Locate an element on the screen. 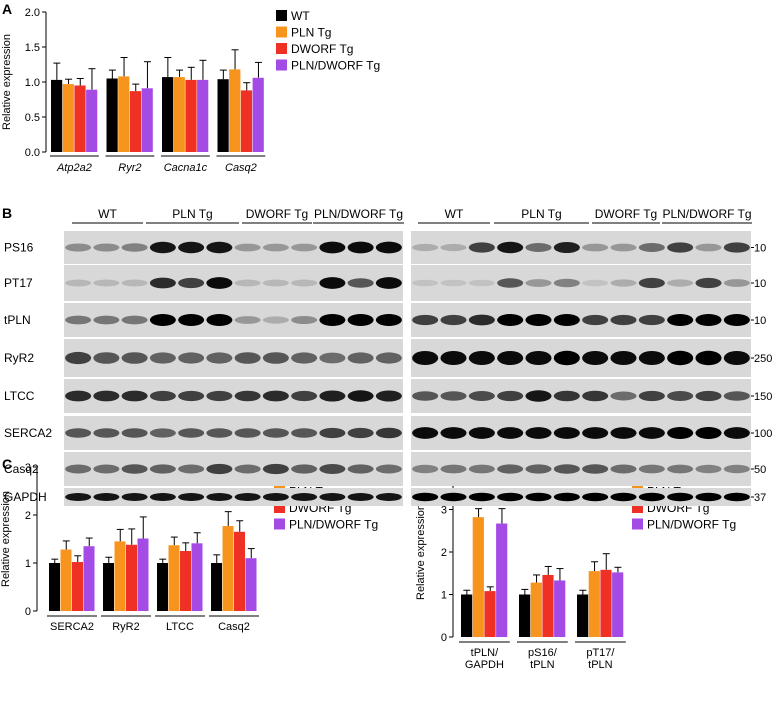  bar-pln-tg is located at coordinates (235, 110).